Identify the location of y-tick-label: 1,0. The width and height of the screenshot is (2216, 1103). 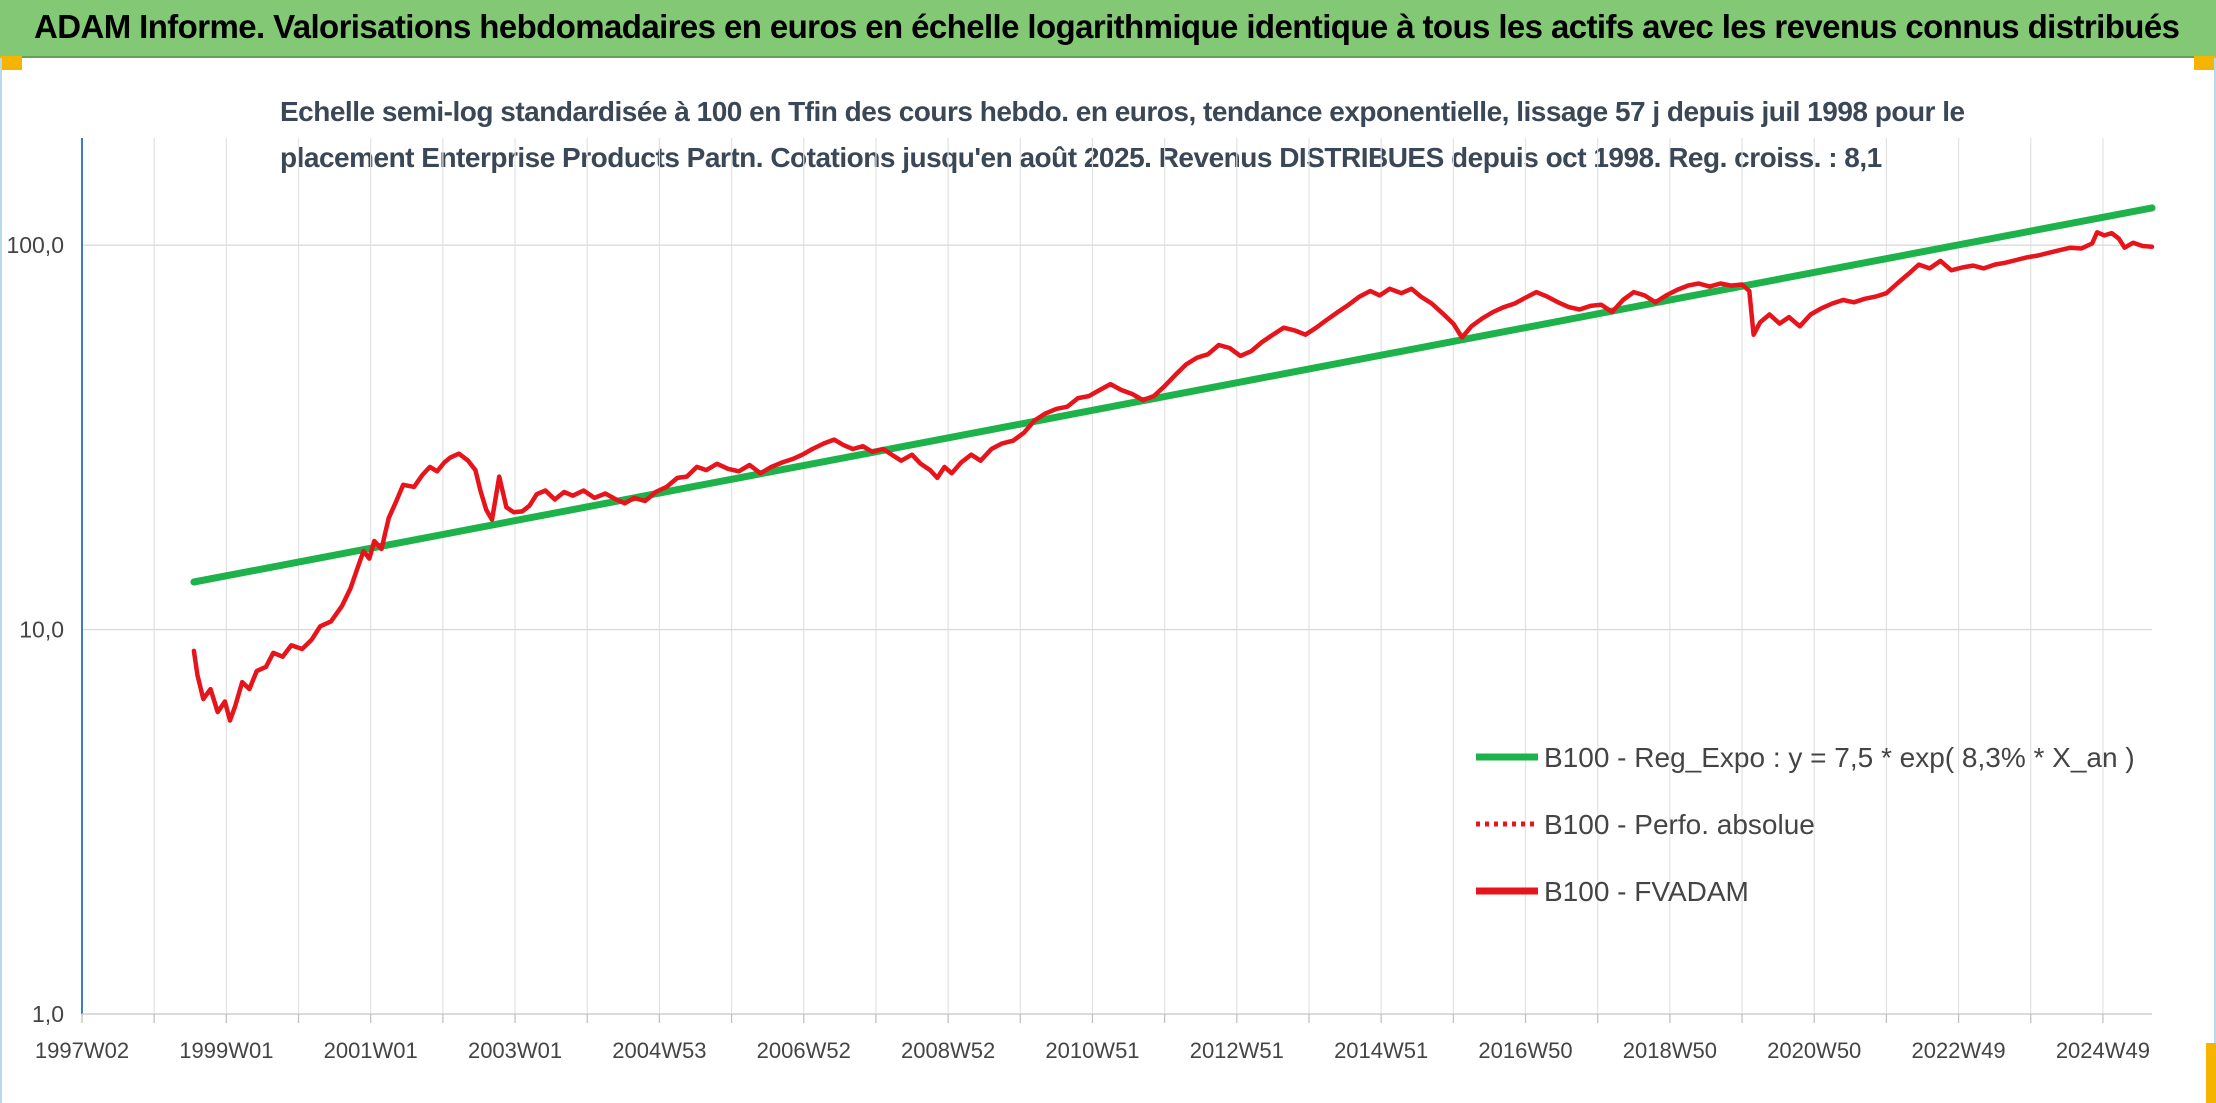
(48, 1014).